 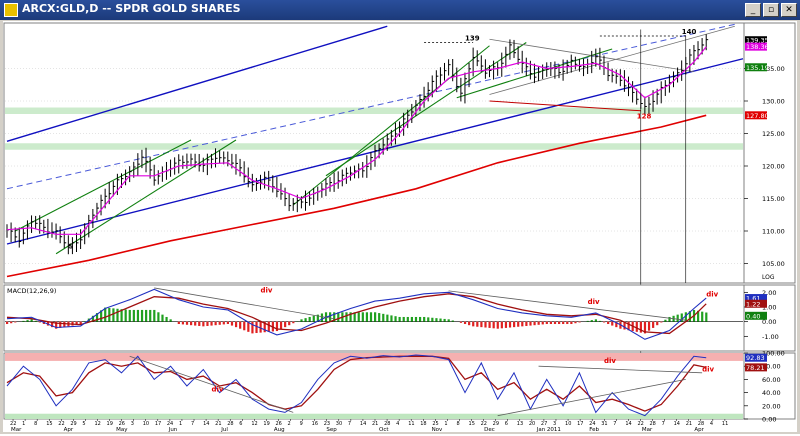 I want to click on price-axis-tick-label: 120.00, so click(x=773, y=167).